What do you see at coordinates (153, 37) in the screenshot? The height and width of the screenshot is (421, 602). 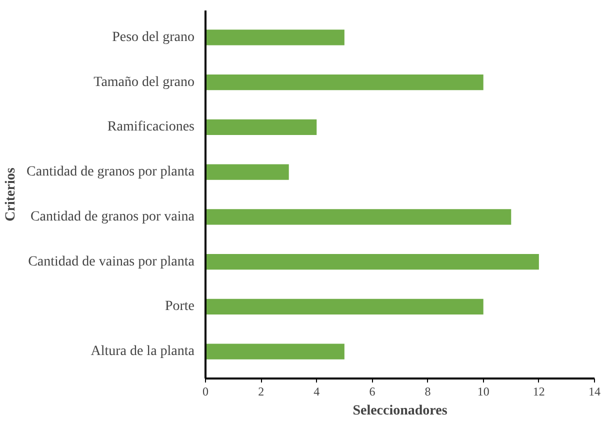 I see `y-tick-label: Peso del grano` at bounding box center [153, 37].